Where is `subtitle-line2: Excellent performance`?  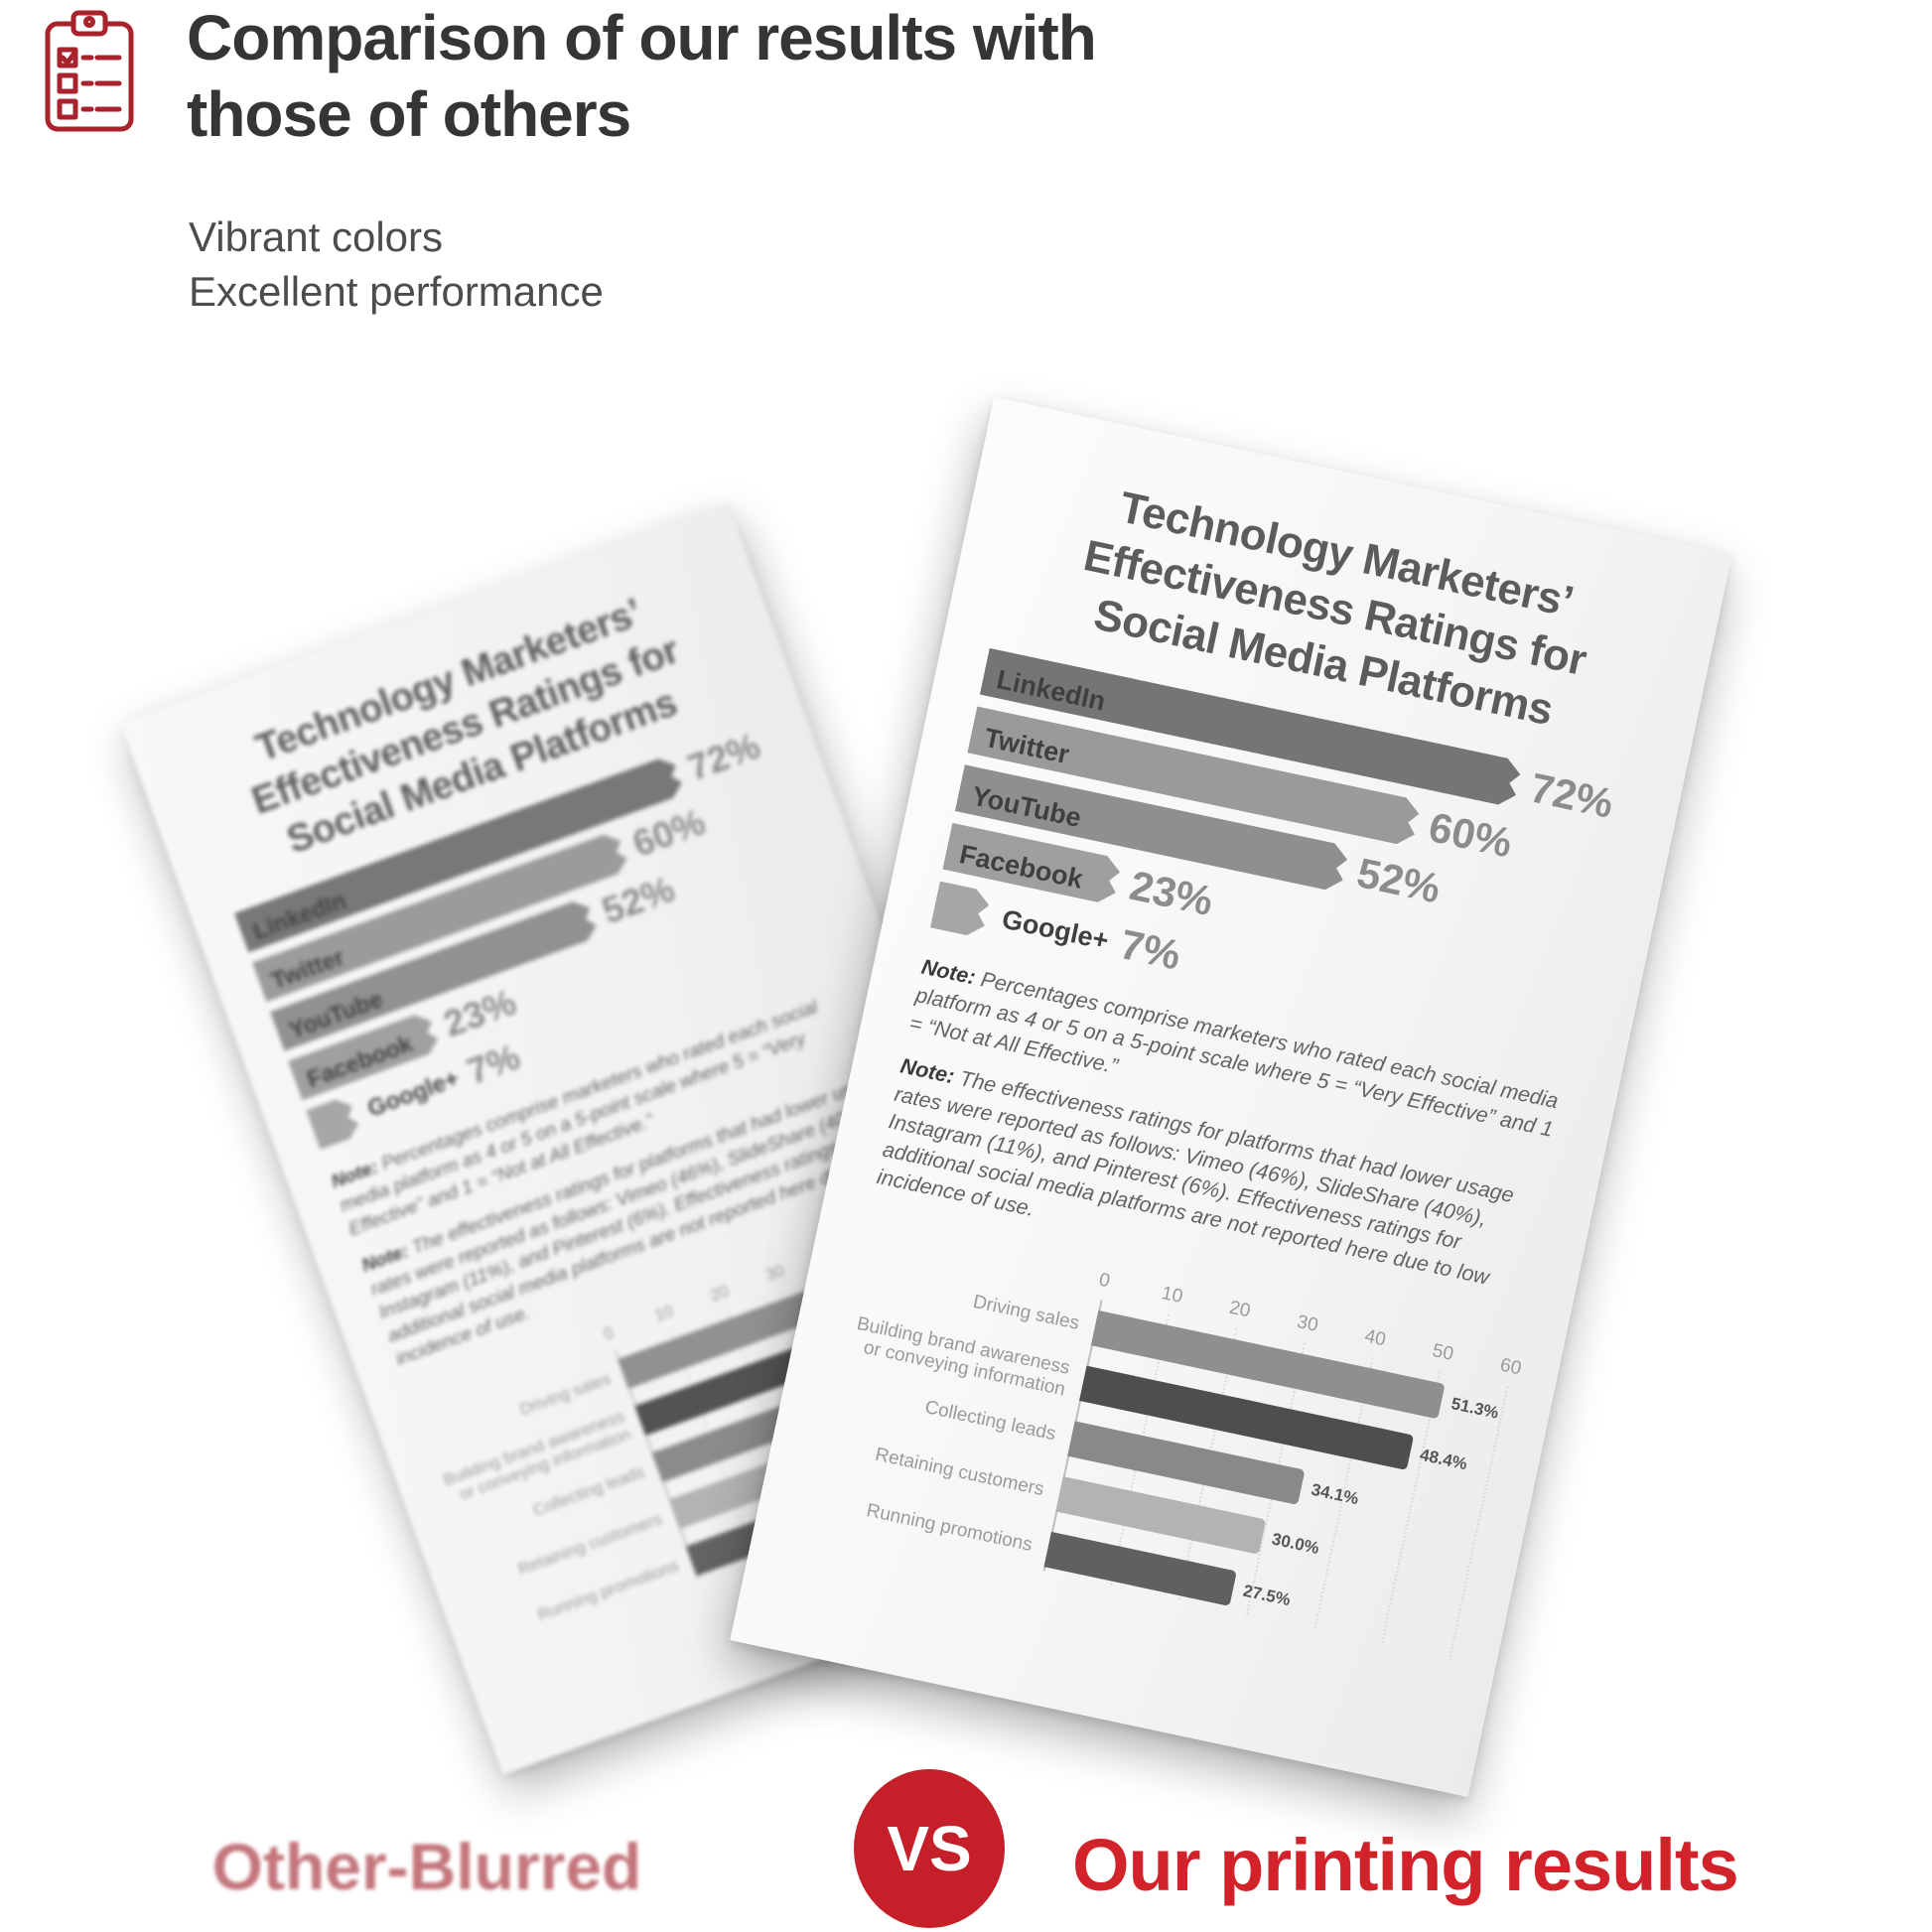 subtitle-line2: Excellent performance is located at coordinates (397, 291).